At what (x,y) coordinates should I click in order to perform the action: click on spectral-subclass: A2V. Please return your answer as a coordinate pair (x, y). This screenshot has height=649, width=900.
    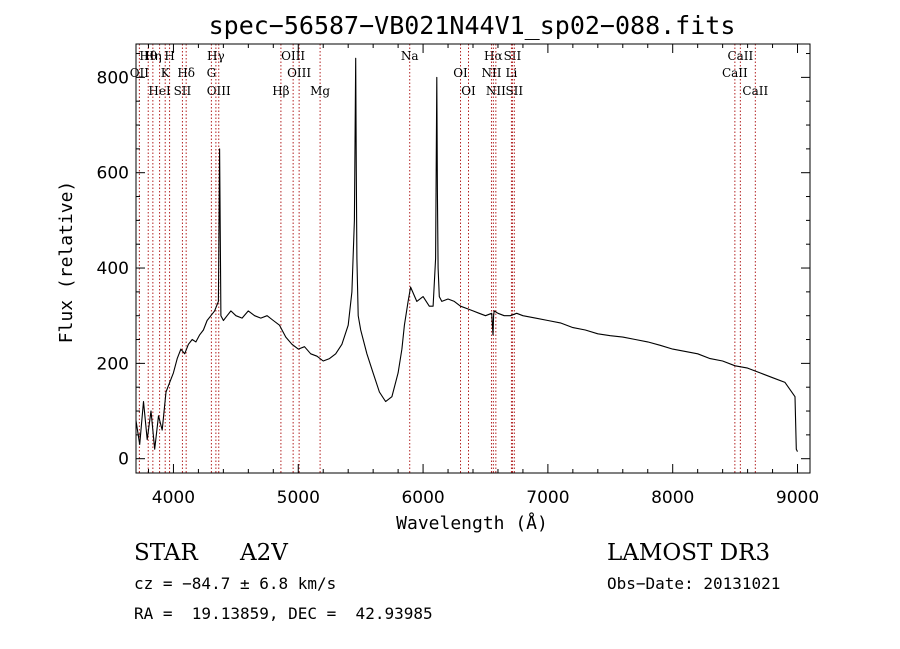
    Looking at the image, I should click on (263, 553).